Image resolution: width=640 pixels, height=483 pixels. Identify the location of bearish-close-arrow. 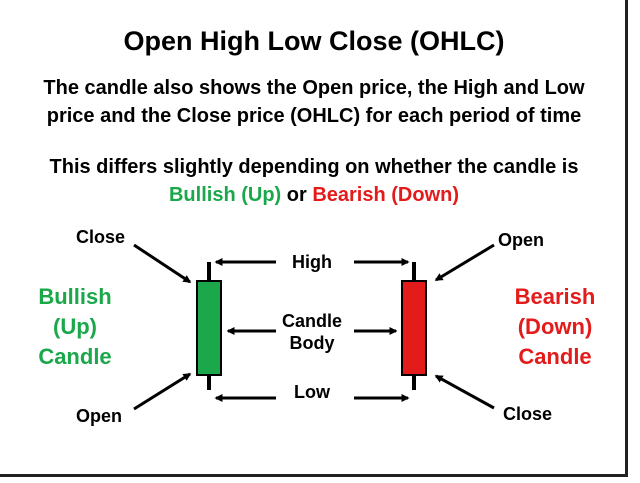
(464, 392).